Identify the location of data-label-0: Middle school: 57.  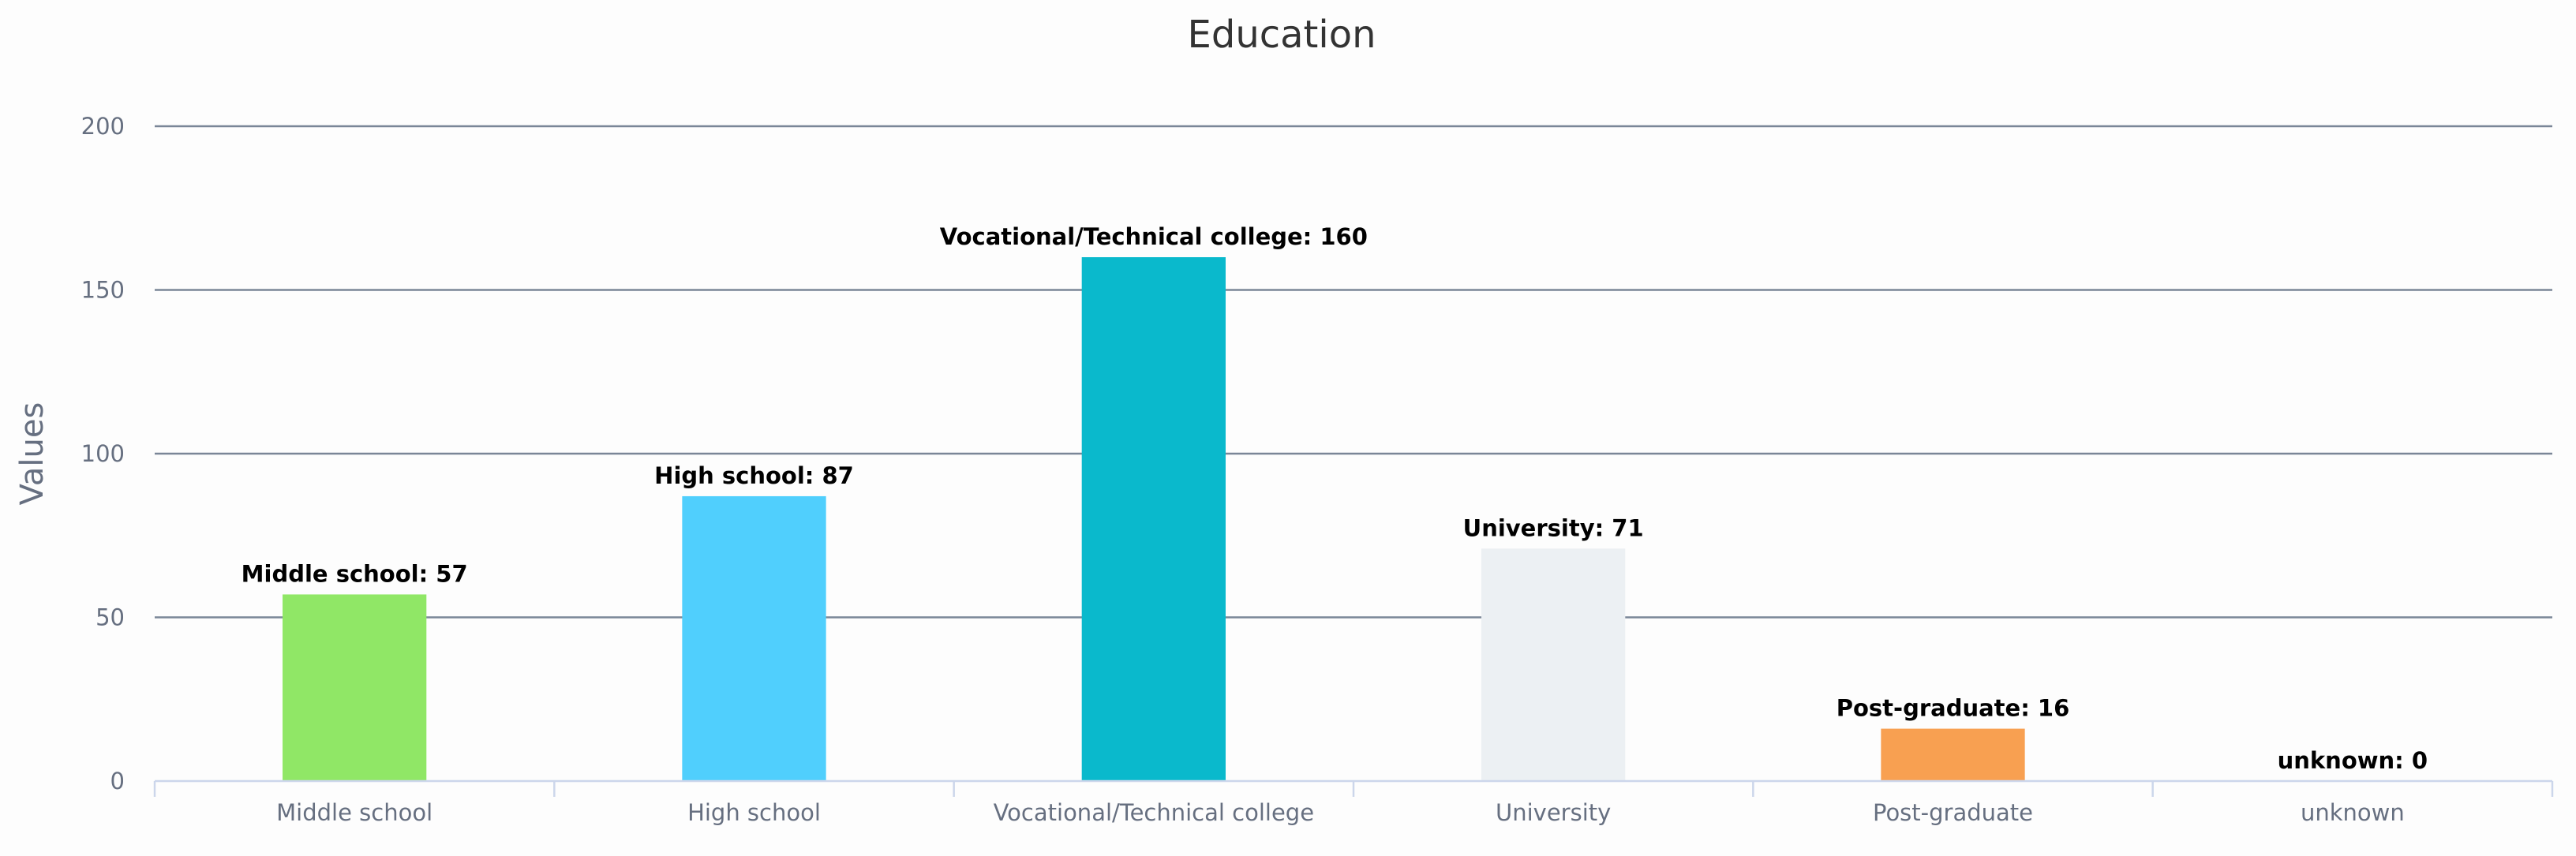
(355, 573).